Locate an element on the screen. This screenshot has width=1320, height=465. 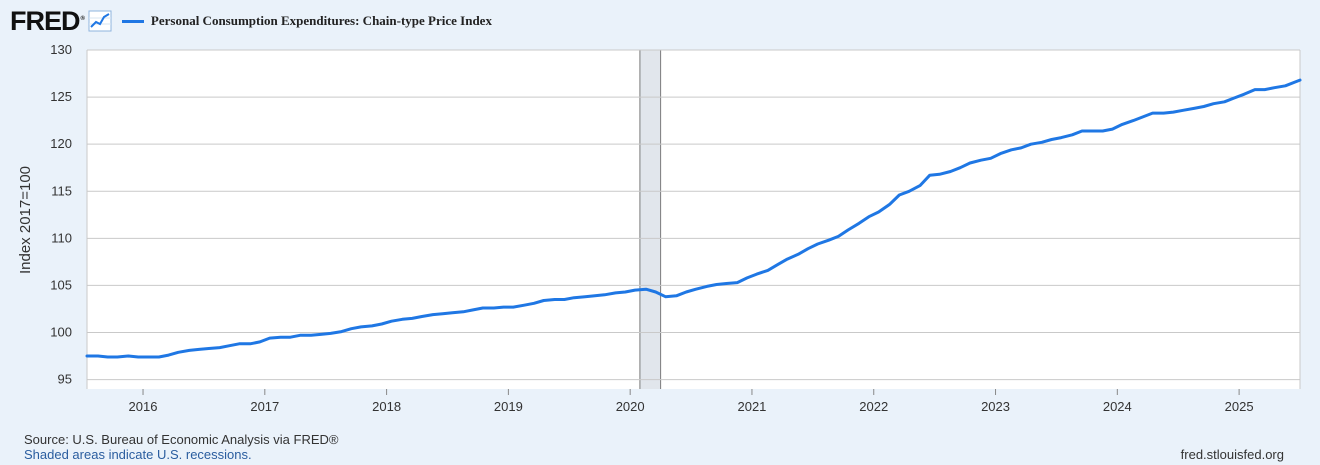
fred-logo: FRED® is located at coordinates (48, 20).